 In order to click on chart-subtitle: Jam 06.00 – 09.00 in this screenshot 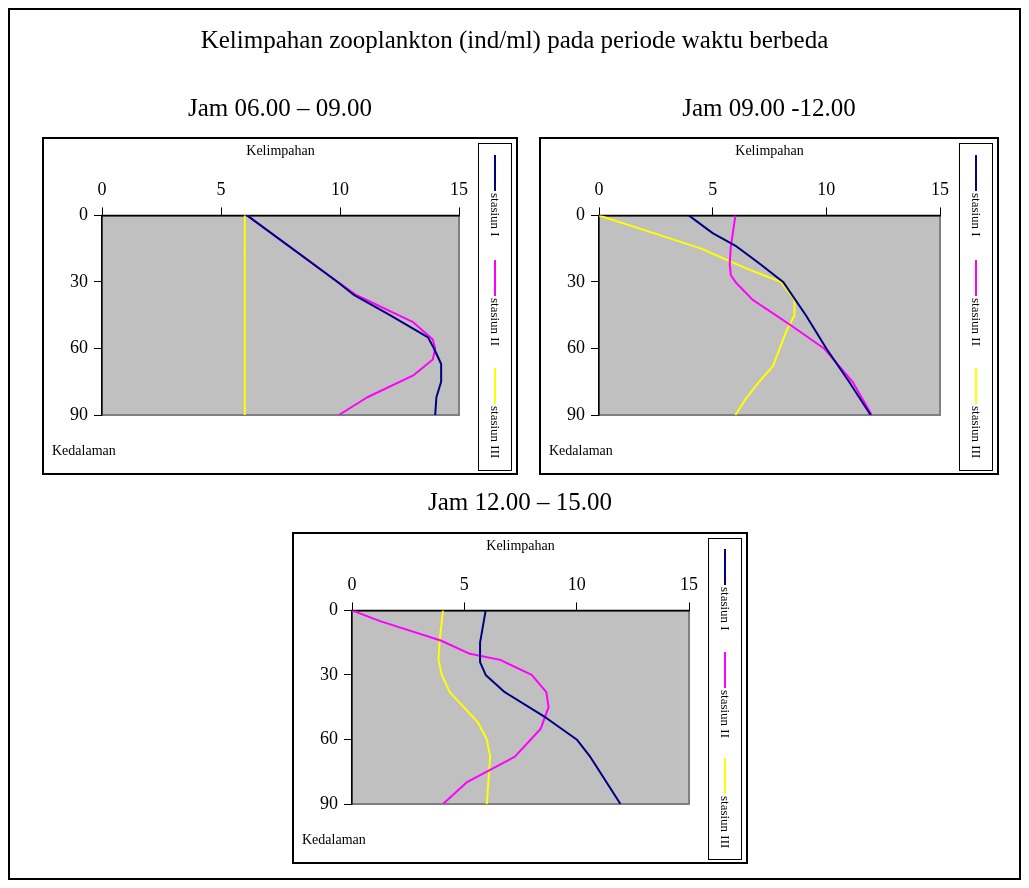, I will do `click(280, 108)`.